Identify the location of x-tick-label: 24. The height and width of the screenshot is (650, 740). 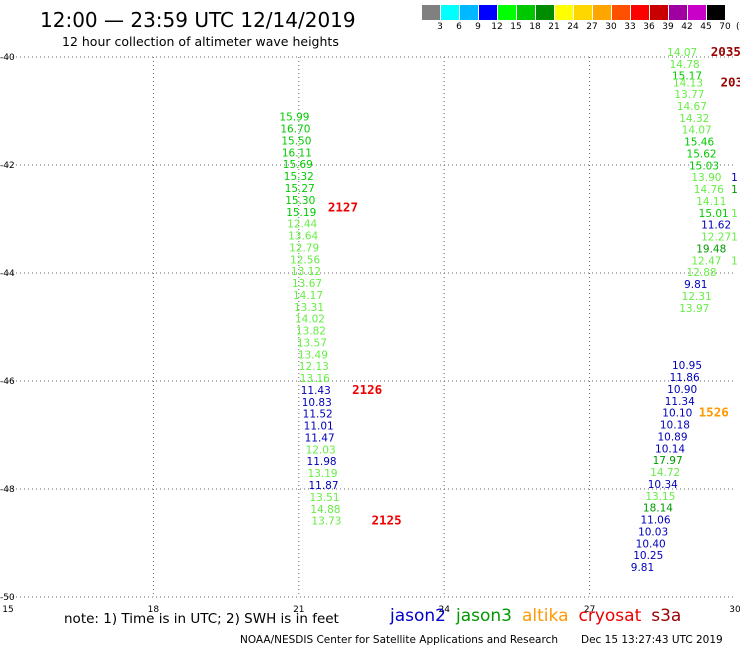
(444, 610).